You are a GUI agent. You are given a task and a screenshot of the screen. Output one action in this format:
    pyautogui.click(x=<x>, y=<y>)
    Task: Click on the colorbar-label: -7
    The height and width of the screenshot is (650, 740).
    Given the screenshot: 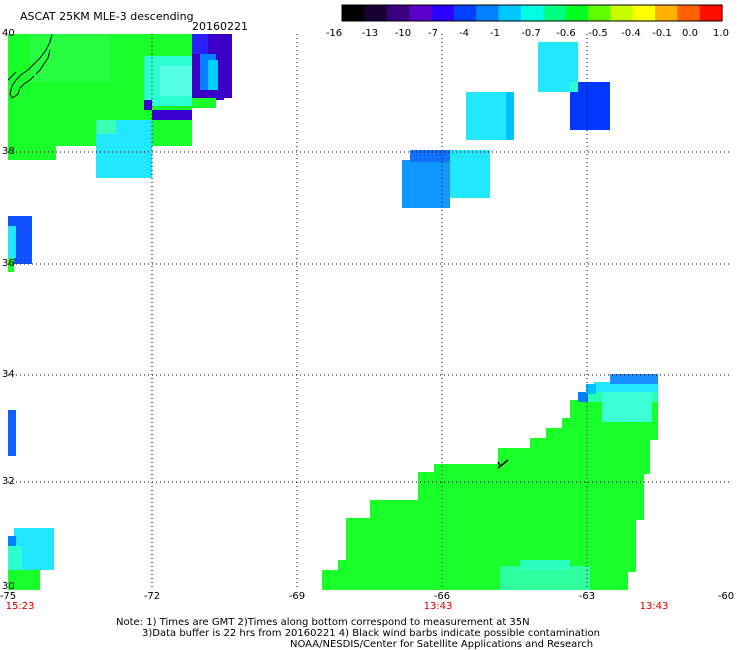 What is the action you would take?
    pyautogui.click(x=433, y=33)
    